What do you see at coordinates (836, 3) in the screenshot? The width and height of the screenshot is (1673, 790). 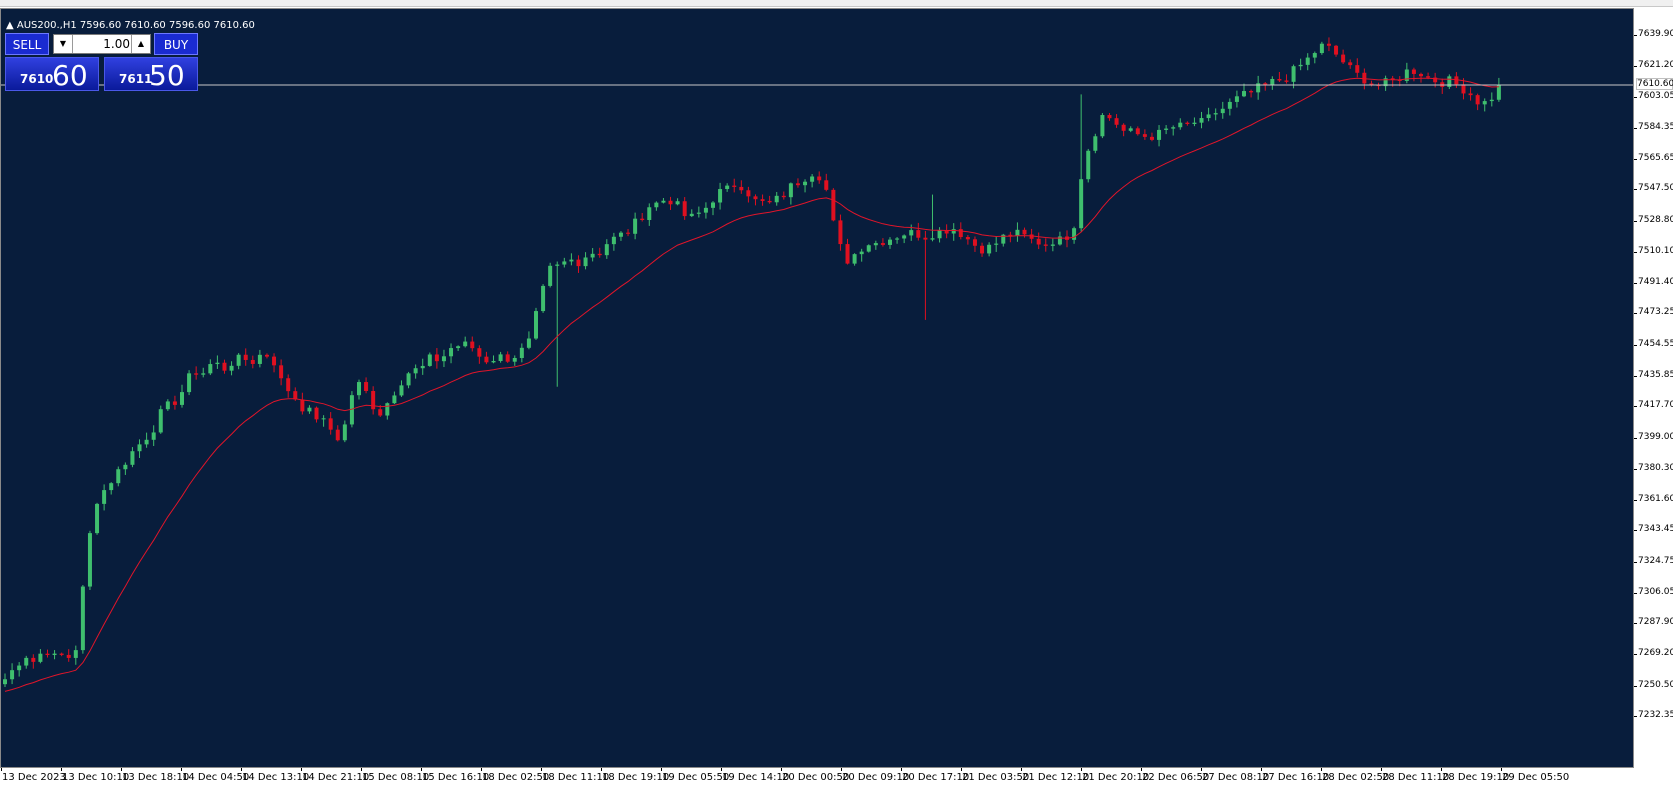 I see `window-top-strip` at bounding box center [836, 3].